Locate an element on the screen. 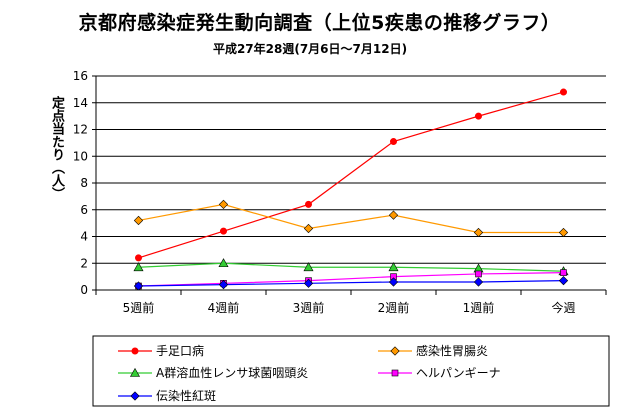 This screenshot has width=639, height=415. x-tick-label: 2週前 is located at coordinates (394, 307).